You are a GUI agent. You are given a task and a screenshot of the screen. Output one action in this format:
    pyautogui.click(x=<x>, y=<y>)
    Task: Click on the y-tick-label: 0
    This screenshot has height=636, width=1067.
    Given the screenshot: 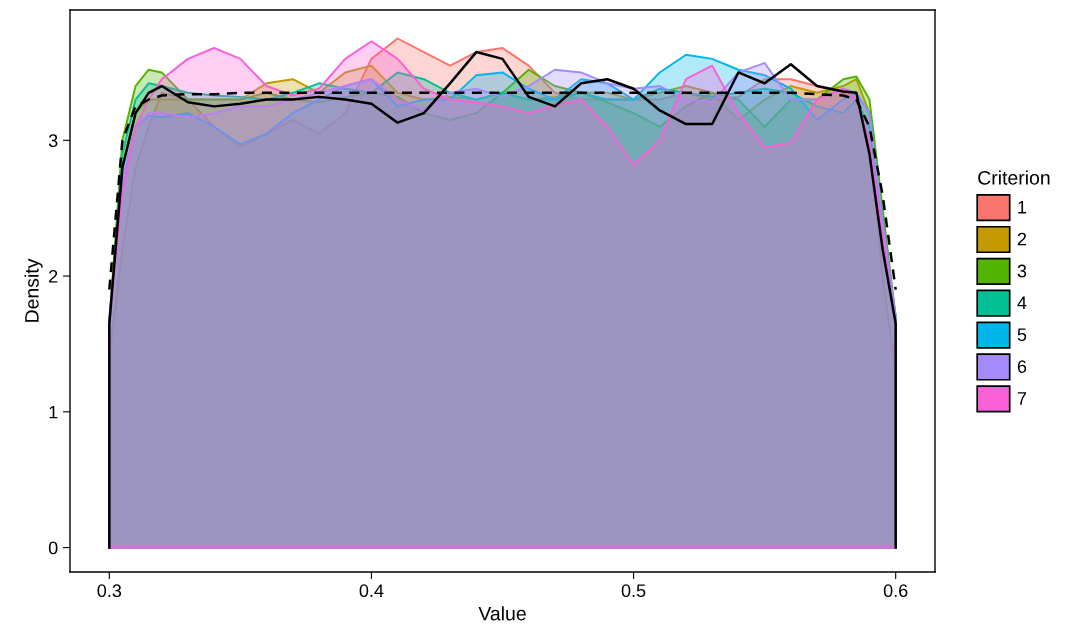 What is the action you would take?
    pyautogui.click(x=53, y=548)
    